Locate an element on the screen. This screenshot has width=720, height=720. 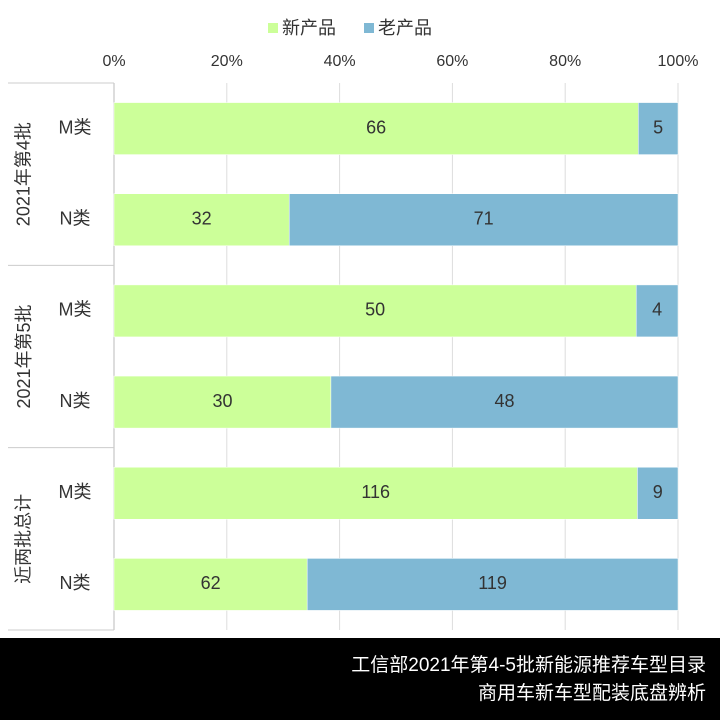
data-label: 5 is located at coordinates (658, 127).